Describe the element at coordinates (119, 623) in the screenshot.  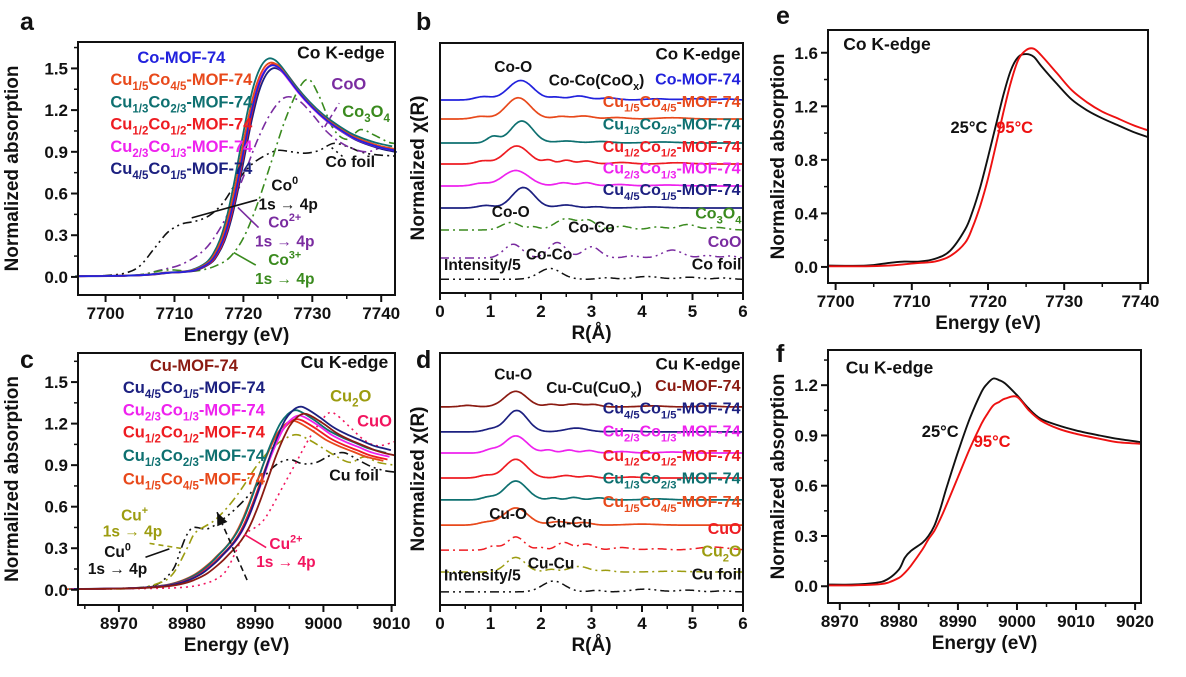
I see `x-tick-label: 8970` at that location.